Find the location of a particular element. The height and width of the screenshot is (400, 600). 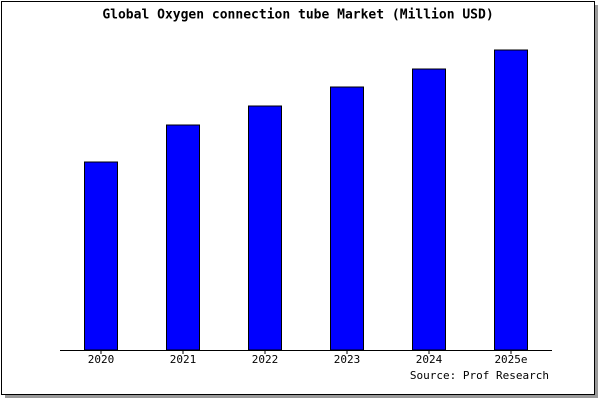

x-tick-label: 2022 is located at coordinates (265, 359).